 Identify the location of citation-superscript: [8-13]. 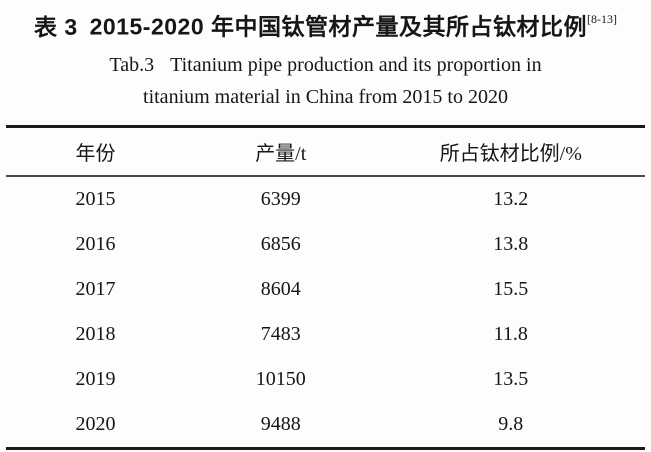
(602, 19).